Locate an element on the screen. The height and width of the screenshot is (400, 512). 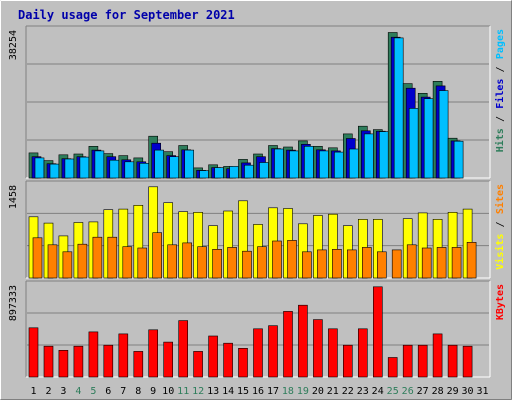
x-tick-label-16: 16 is located at coordinates (258, 391).